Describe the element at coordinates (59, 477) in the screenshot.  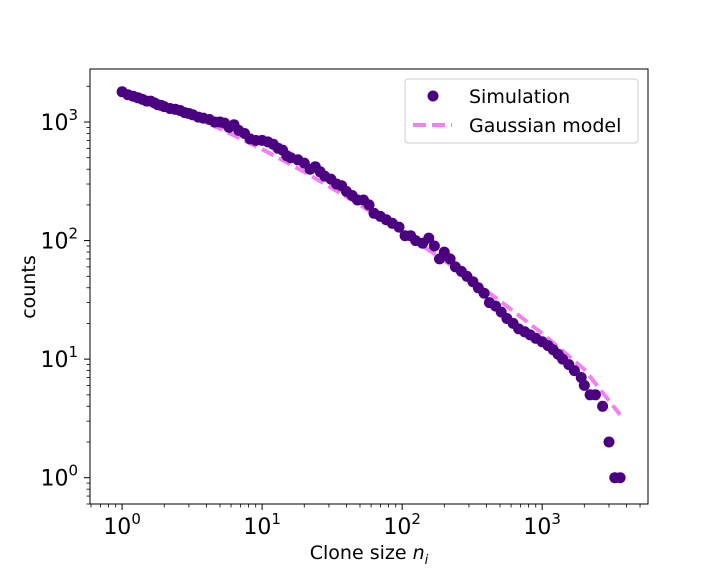
I see `y-tick-label: 10⁰` at that location.